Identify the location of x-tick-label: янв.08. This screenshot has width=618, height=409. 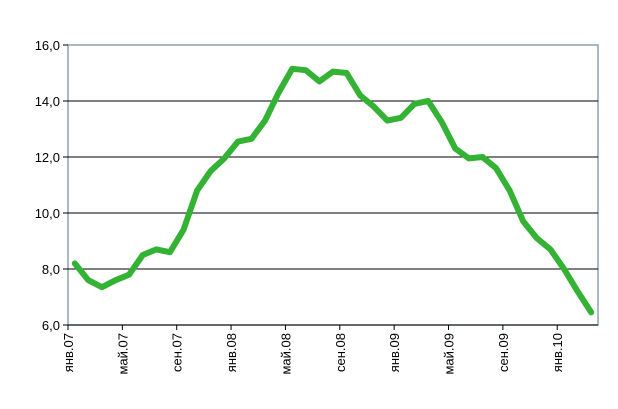
(231, 352).